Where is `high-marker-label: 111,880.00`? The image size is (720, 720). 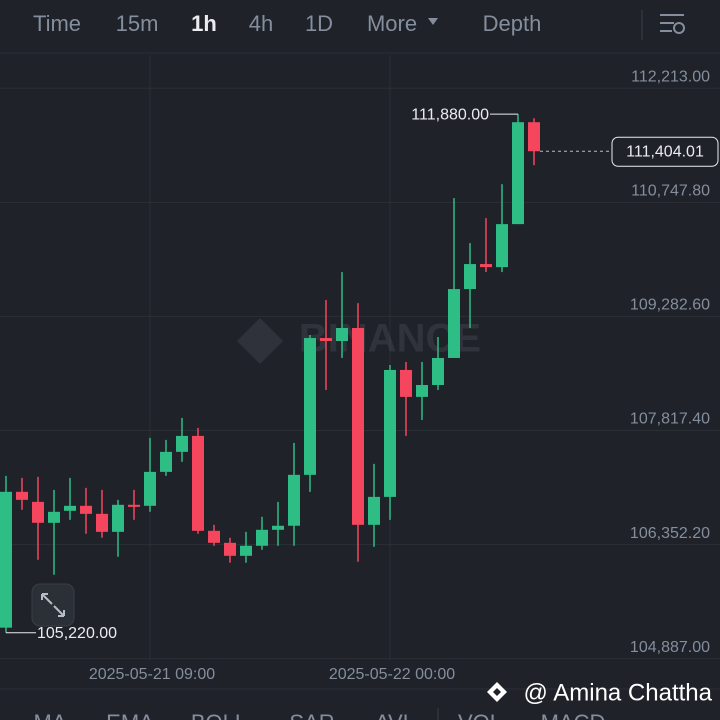
high-marker-label: 111,880.00 is located at coordinates (450, 114).